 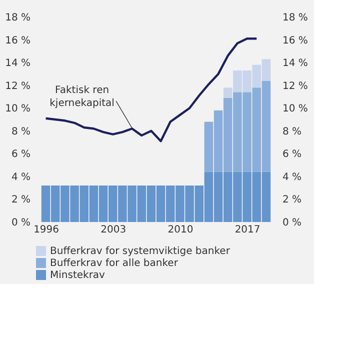 What do you see at coordinates (292, 200) in the screenshot?
I see `y2-tick-label: 2 %` at bounding box center [292, 200].